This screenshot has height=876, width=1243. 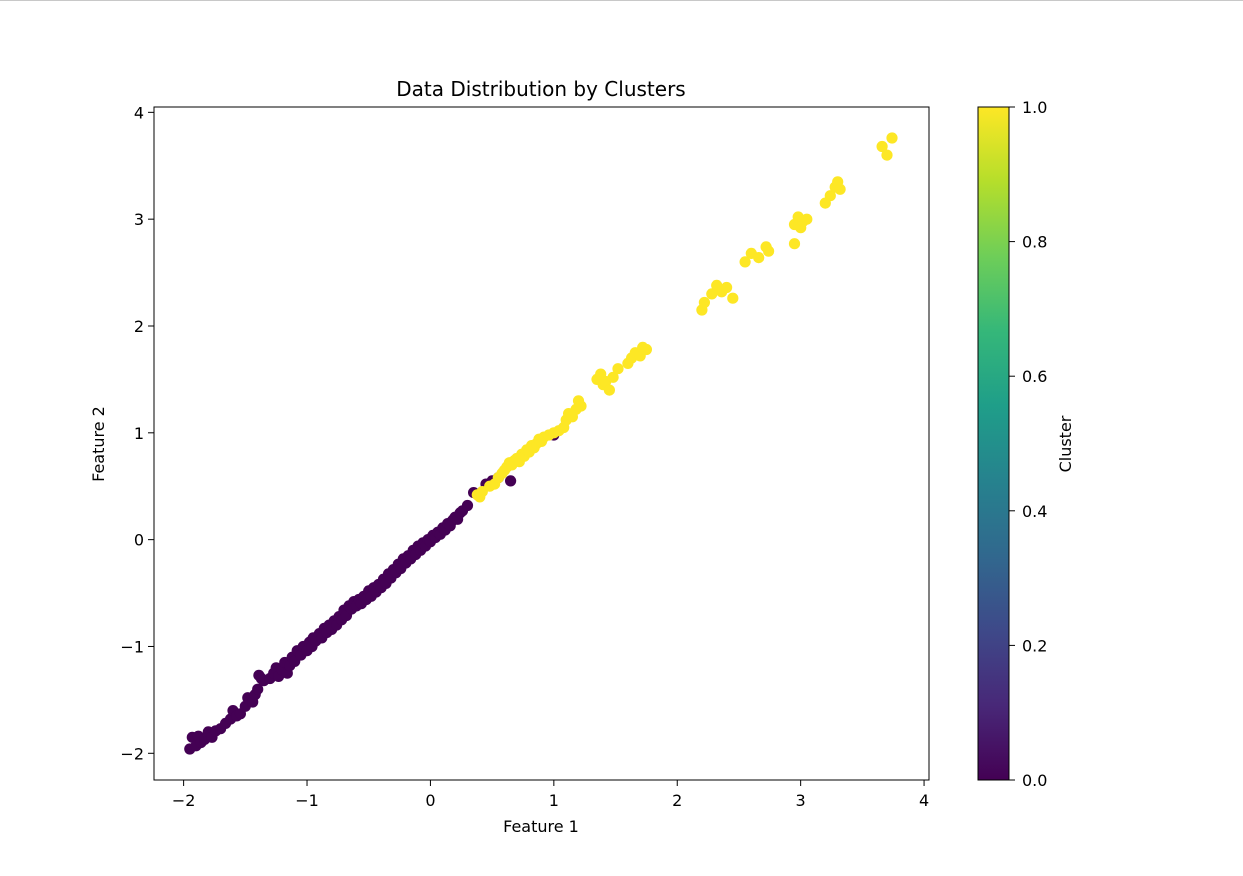 I want to click on colorbar, so click(x=993, y=443).